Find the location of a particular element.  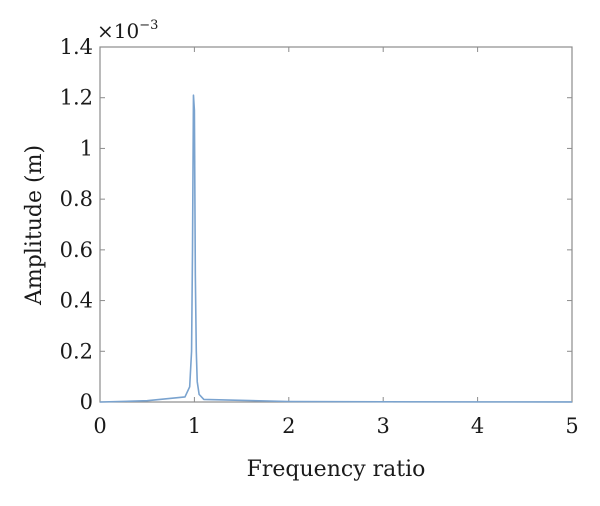

y-axis-label: Amplitude (m) is located at coordinates (34, 225).